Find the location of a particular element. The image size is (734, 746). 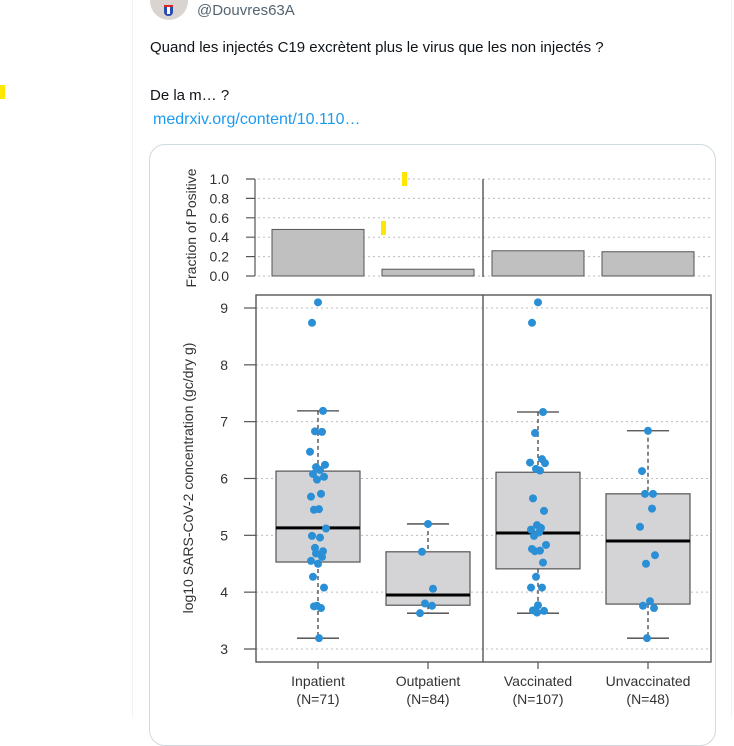

x-label-inpatient: Inpatient is located at coordinates (318, 681).